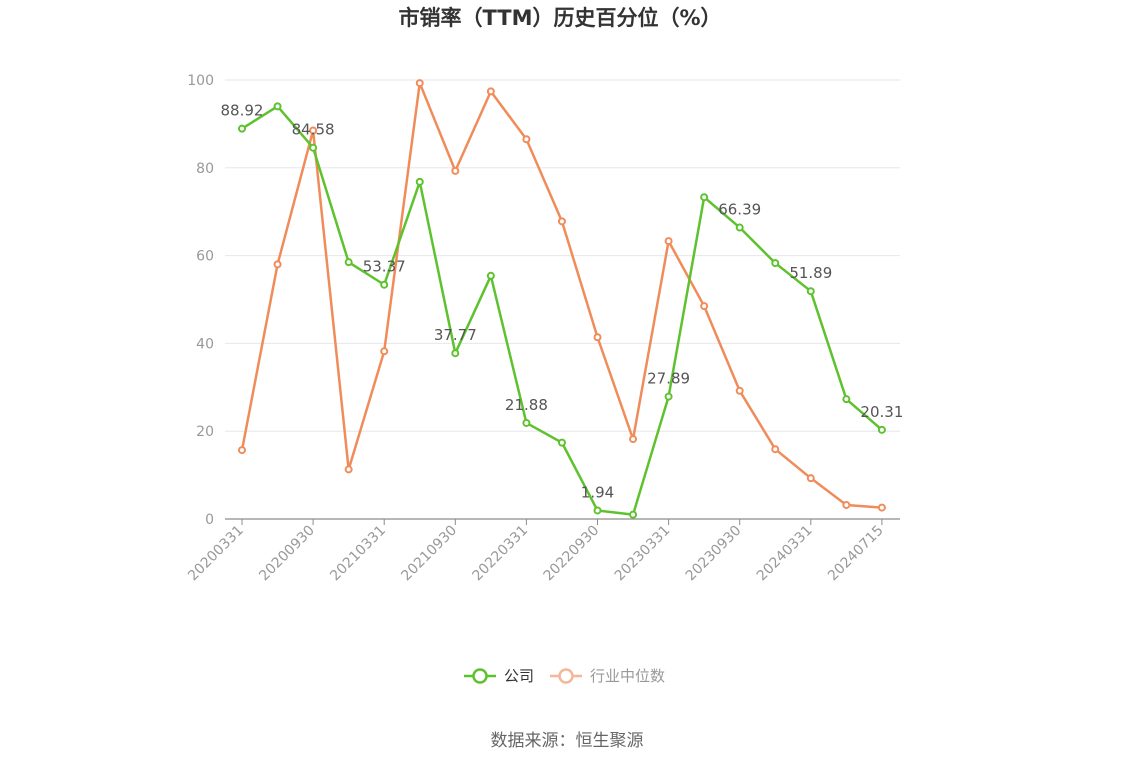 The height and width of the screenshot is (766, 1134). Describe the element at coordinates (205, 344) in the screenshot. I see `y-tick-label: 40` at that location.